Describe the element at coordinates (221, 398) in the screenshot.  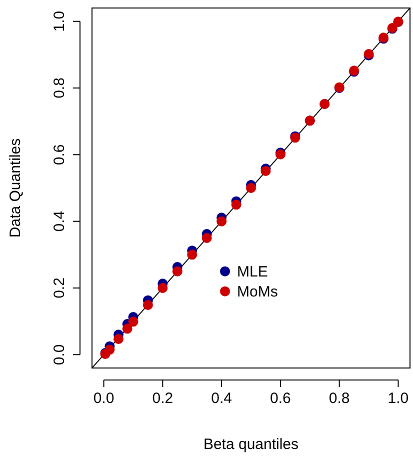
I see `x-tick-label: 0.4` at that location.